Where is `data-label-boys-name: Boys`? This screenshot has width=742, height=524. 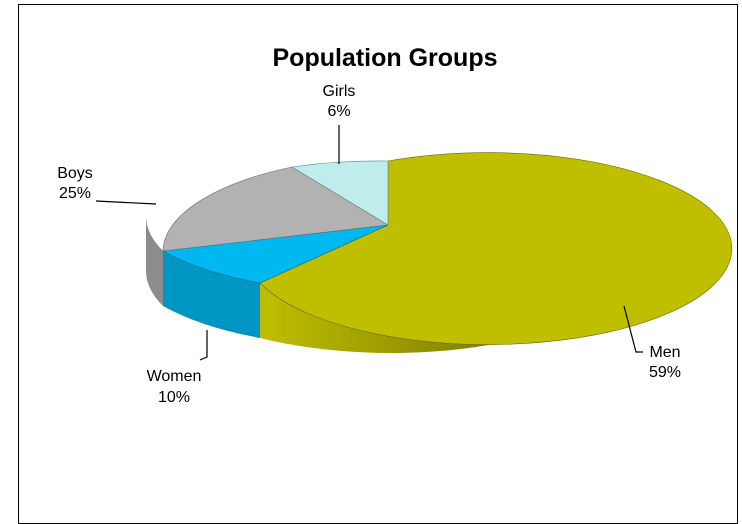 data-label-boys-name: Boys is located at coordinates (75, 173).